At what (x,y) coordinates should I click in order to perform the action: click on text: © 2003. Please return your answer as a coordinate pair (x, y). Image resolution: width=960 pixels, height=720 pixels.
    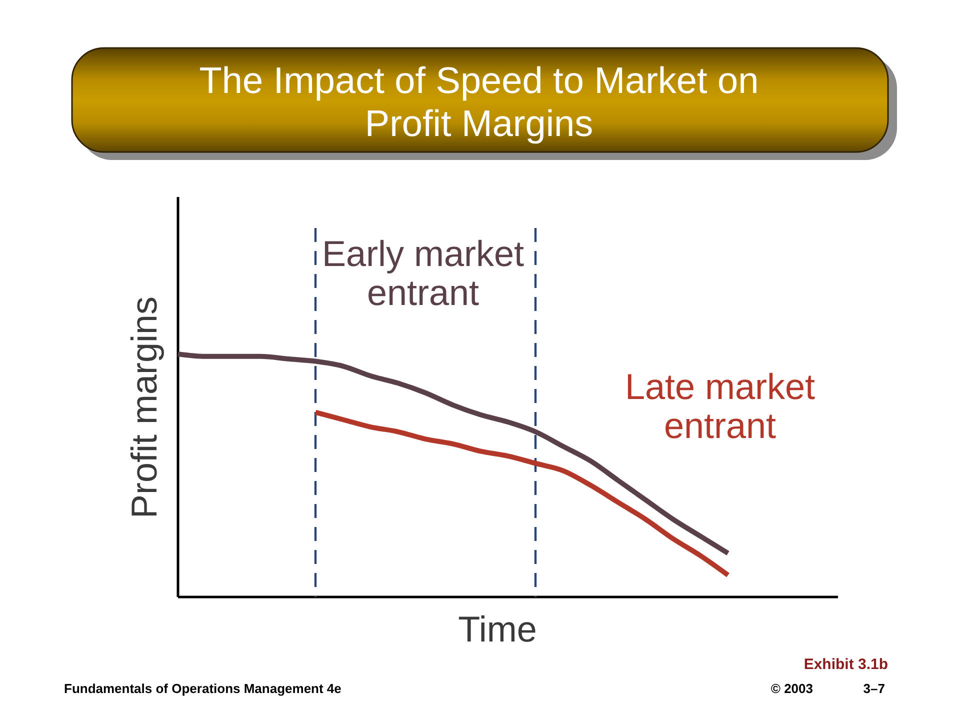
    Looking at the image, I should click on (791, 688).